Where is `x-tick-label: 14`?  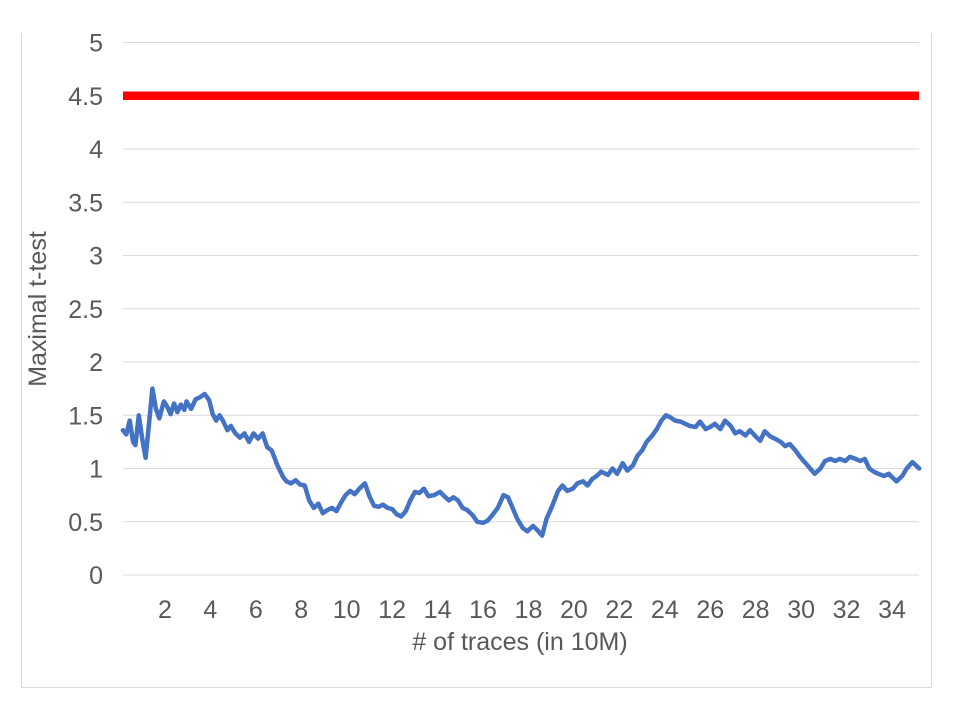
x-tick-label: 14 is located at coordinates (438, 610).